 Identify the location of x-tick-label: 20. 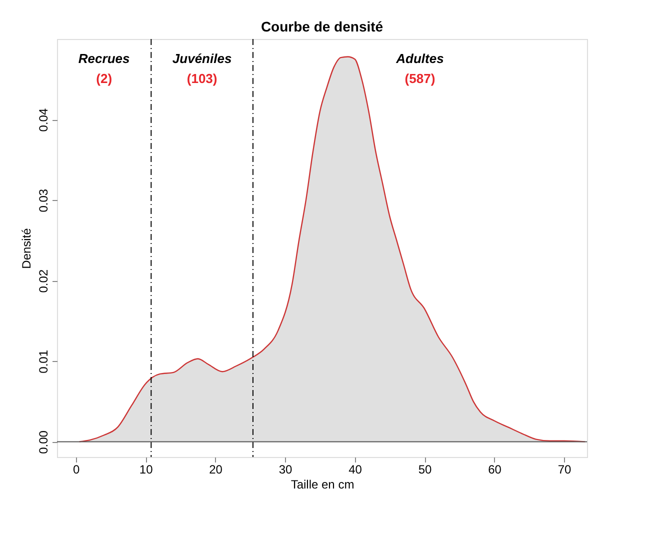
(216, 469).